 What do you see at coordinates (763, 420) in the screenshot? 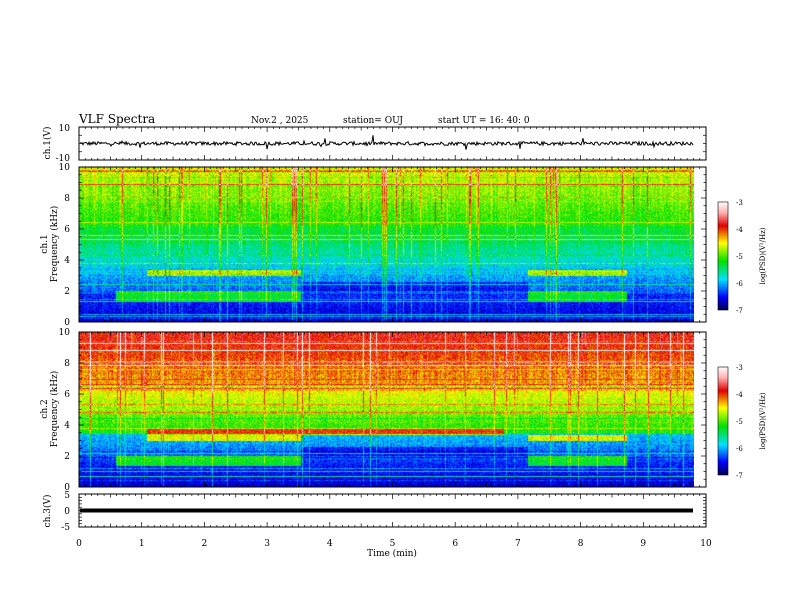
I see `ch2-colorbar-label: log(PSD)(V²/Hz)` at bounding box center [763, 420].